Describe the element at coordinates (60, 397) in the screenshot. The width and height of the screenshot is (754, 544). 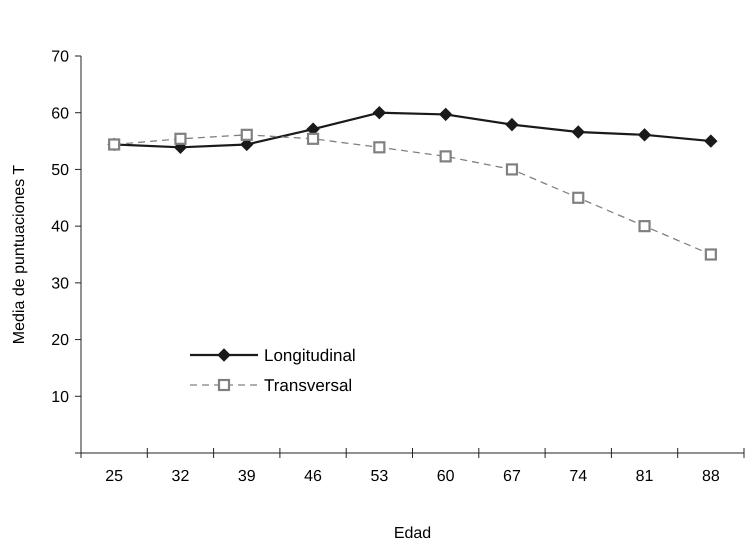
I see `y-tick-label: 10` at that location.